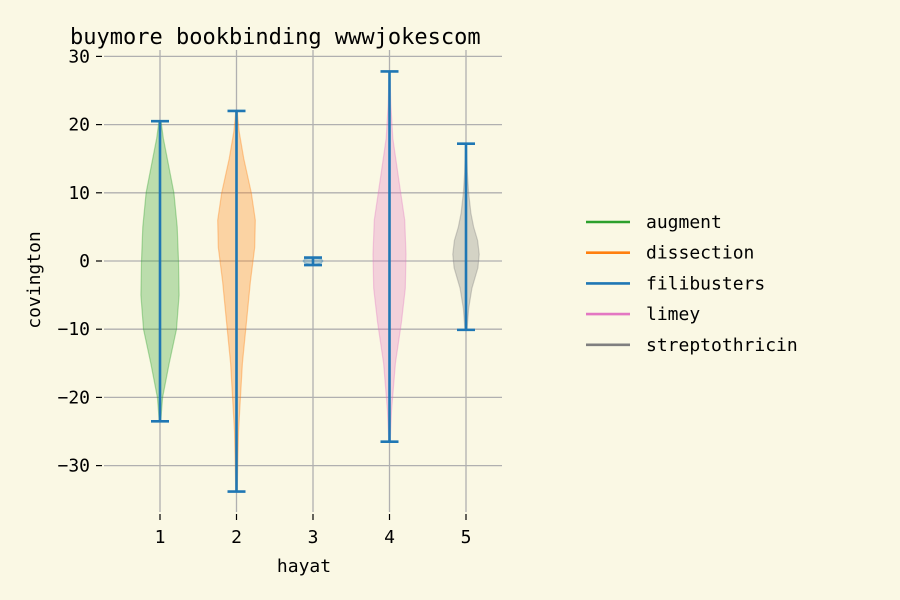 Image resolution: width=900 pixels, height=600 pixels. Describe the element at coordinates (79, 193) in the screenshot. I see `y-tick-label: 10` at that location.